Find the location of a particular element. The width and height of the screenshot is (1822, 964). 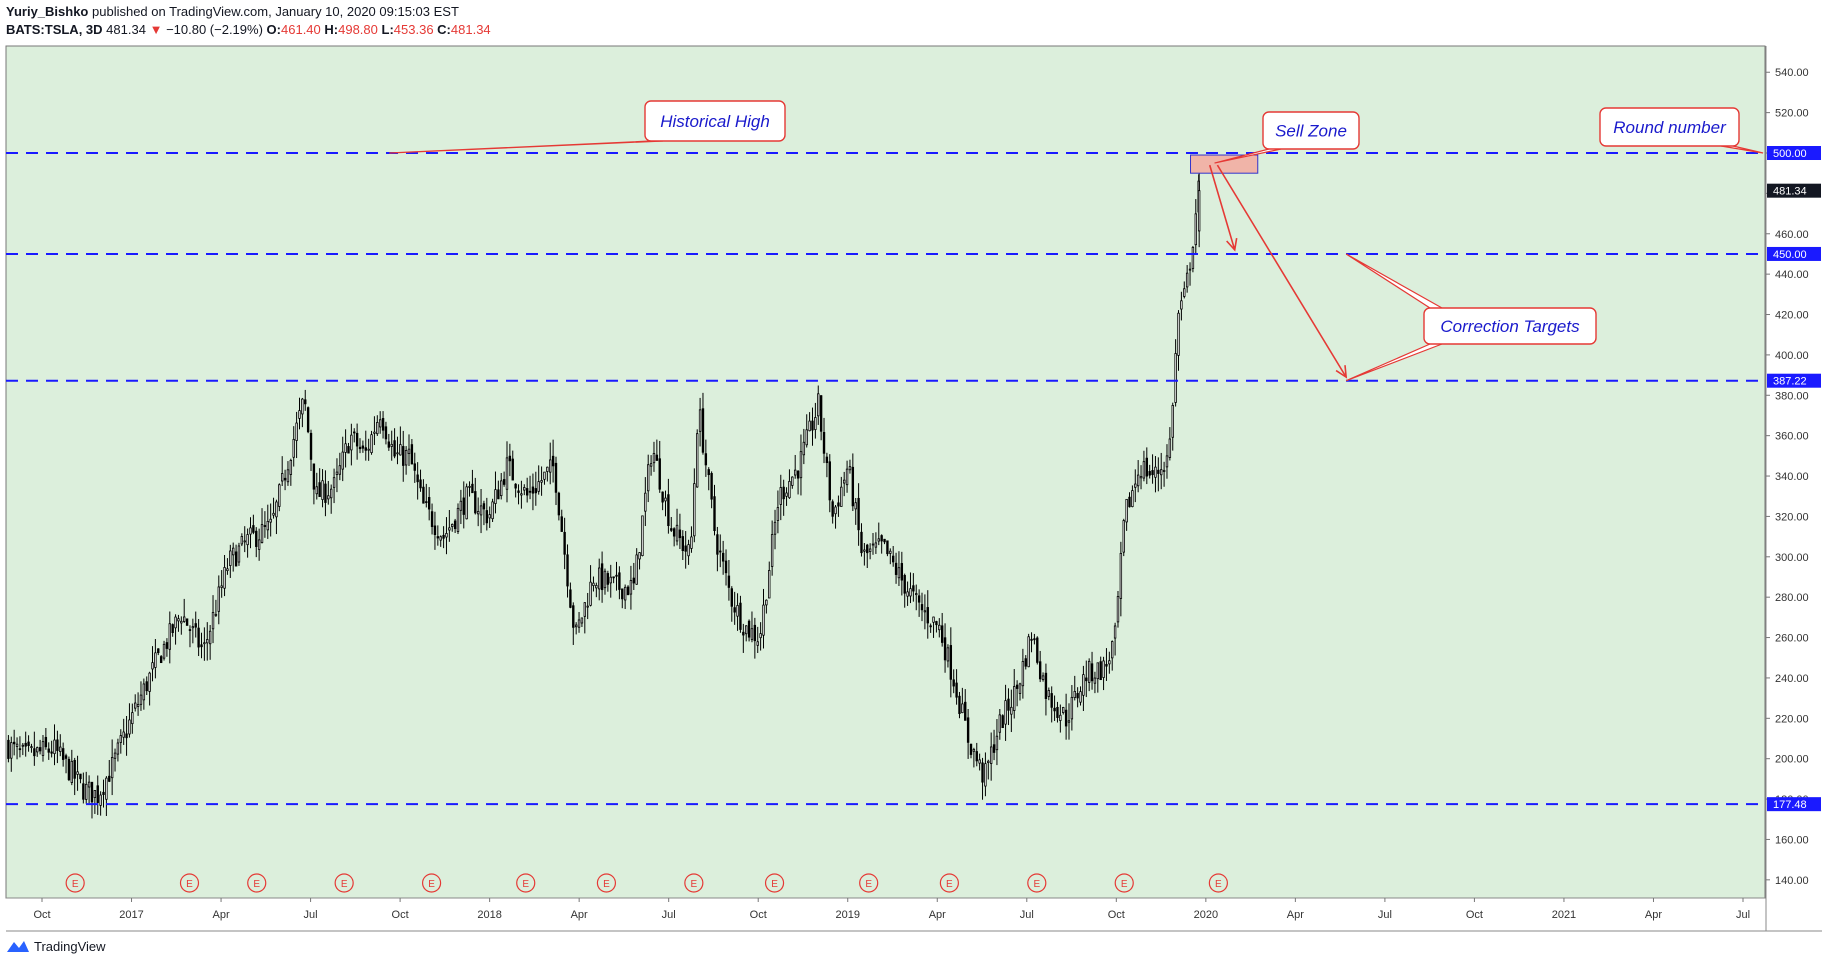

historical-high-callout-box is located at coordinates (715, 121).